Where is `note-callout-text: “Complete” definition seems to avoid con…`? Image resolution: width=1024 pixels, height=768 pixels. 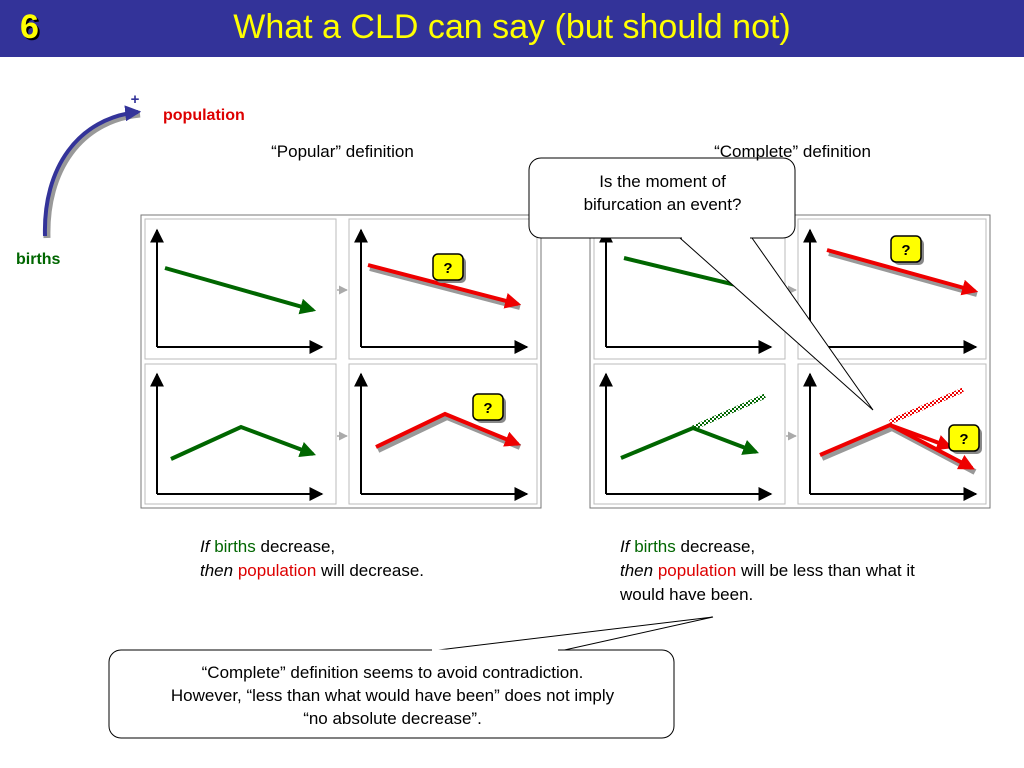
note-callout-text: “Complete” definition seems to avoid con… is located at coordinates (392, 695).